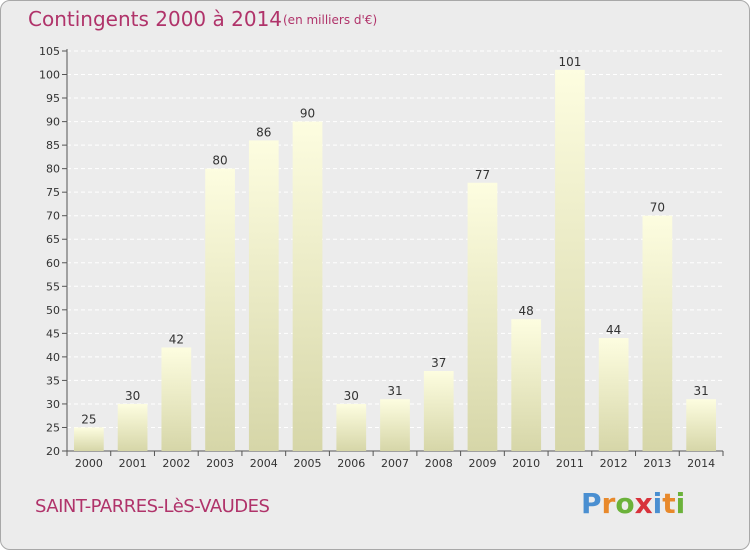  I want to click on brand-letter: P, so click(591, 503).